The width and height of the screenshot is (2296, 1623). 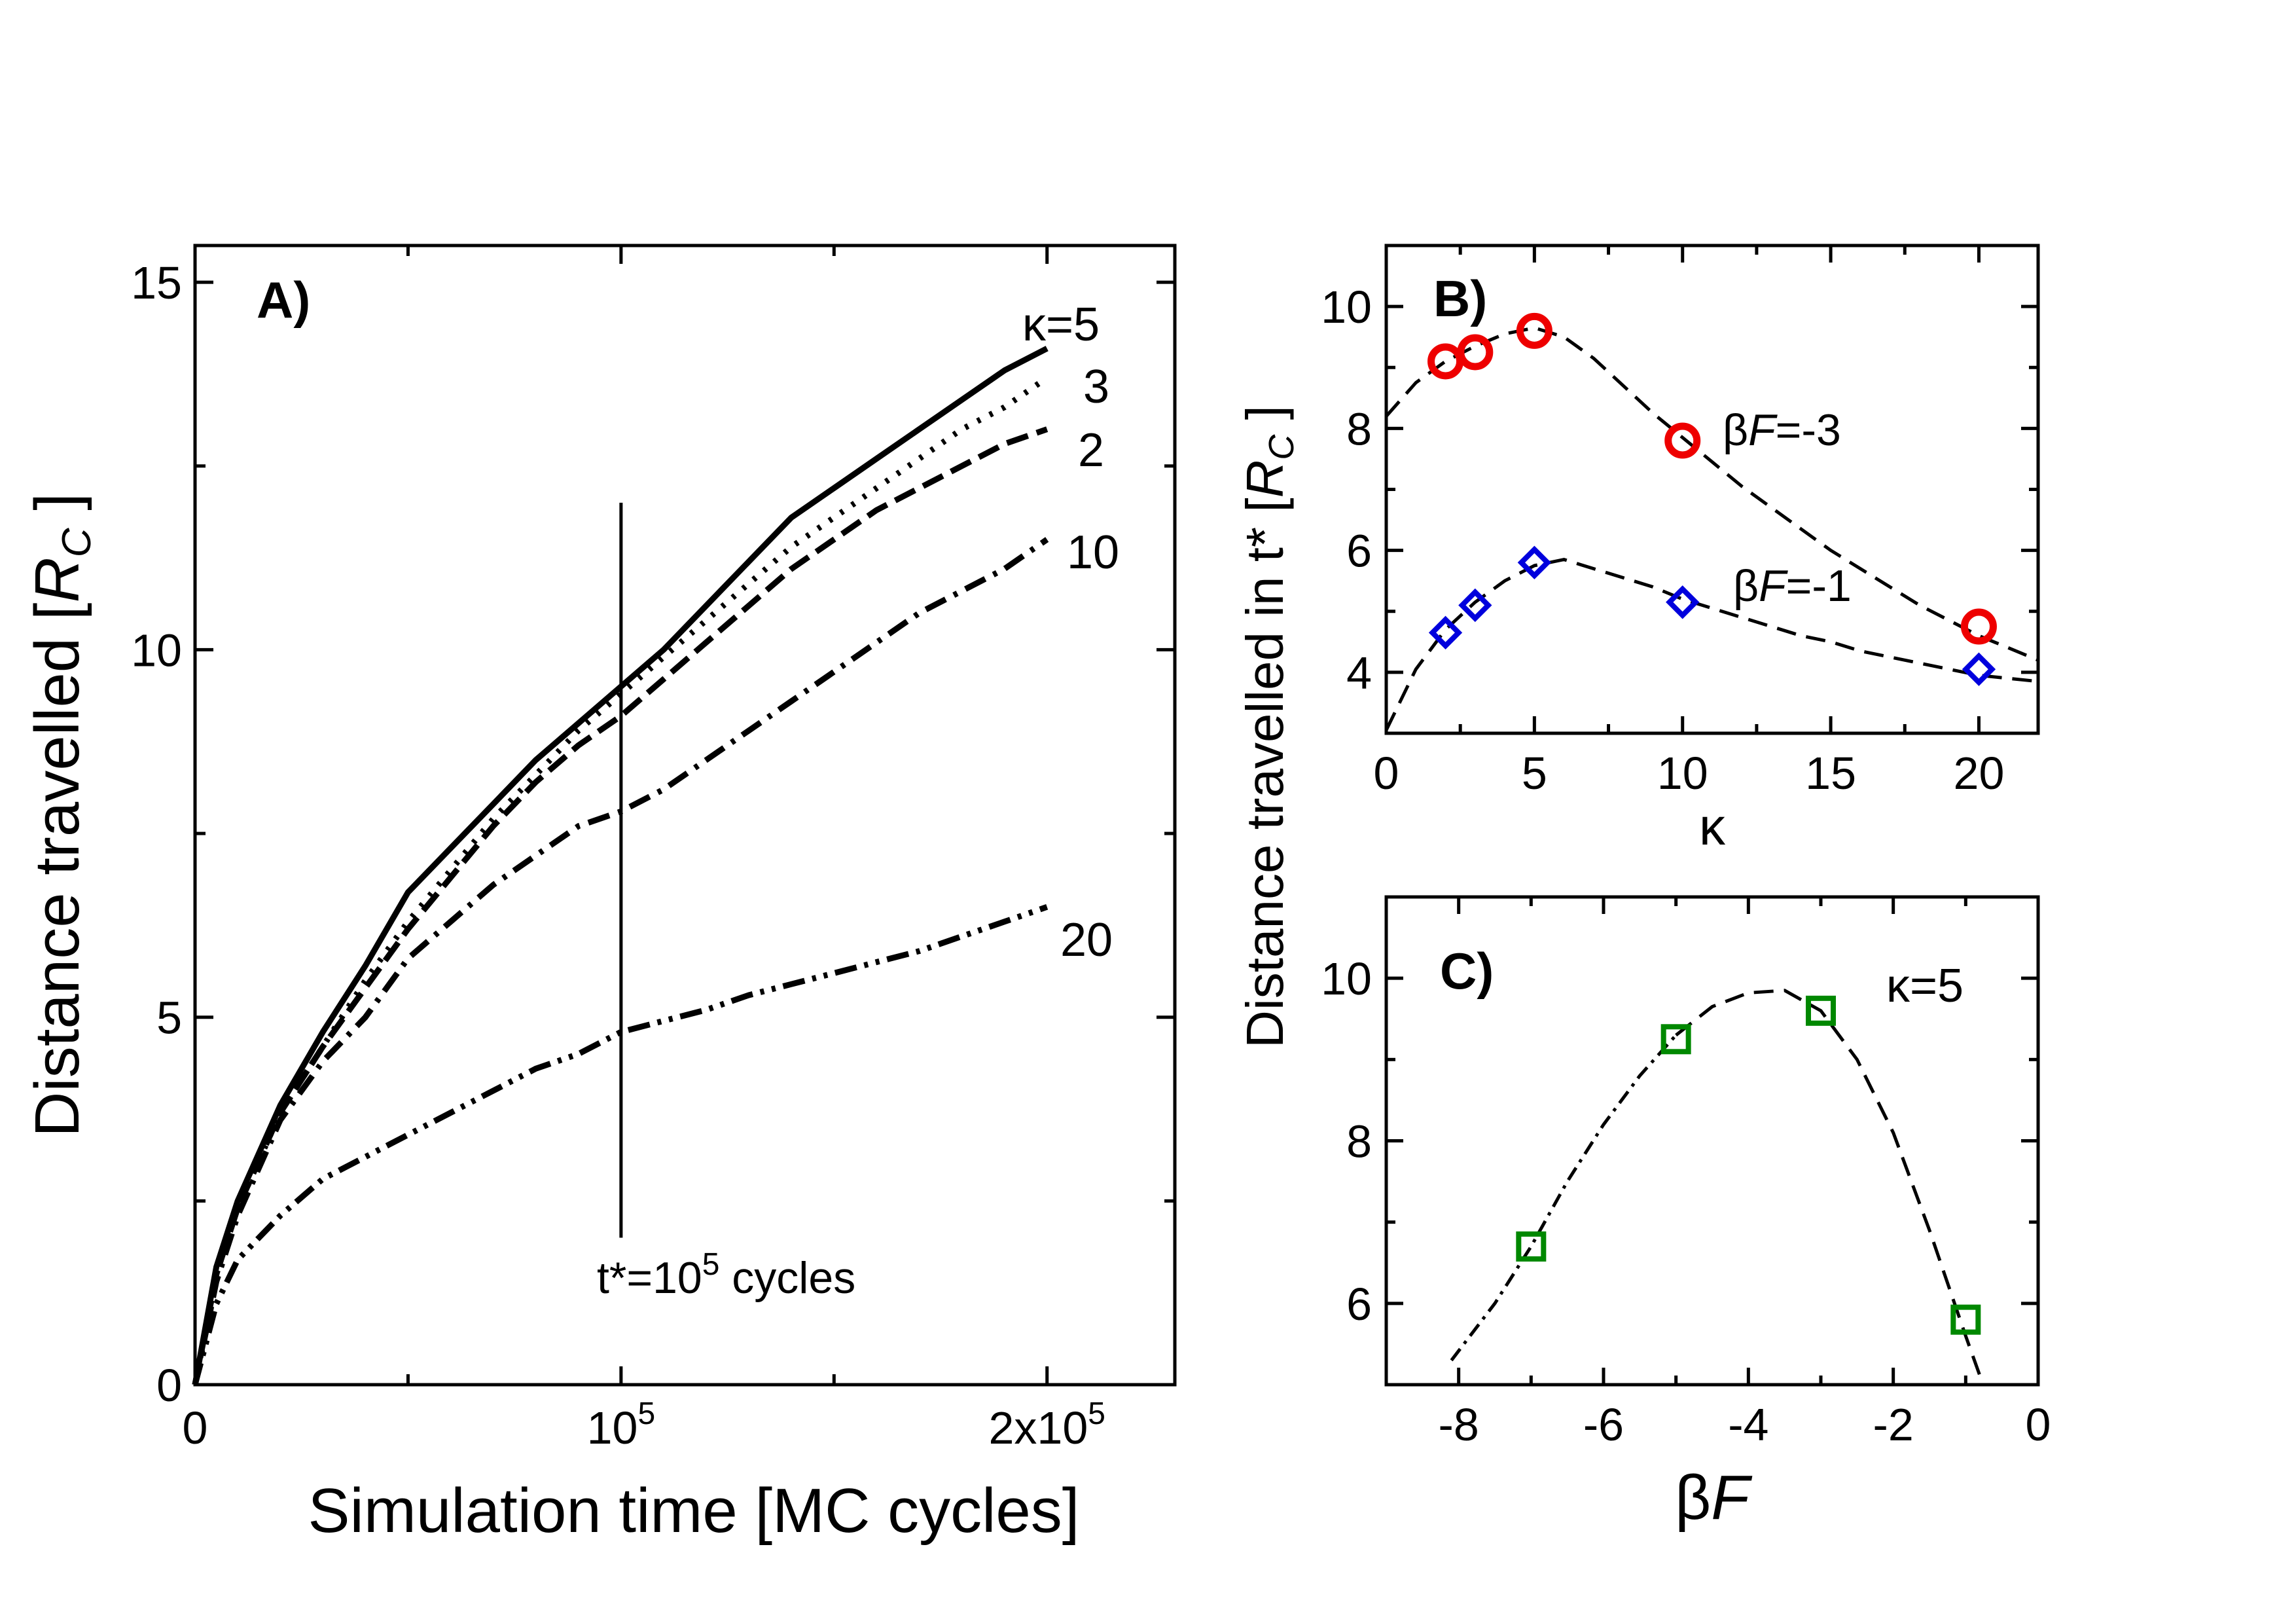 I want to click on panel-c-x-tick-label: -6, so click(x=1603, y=1424).